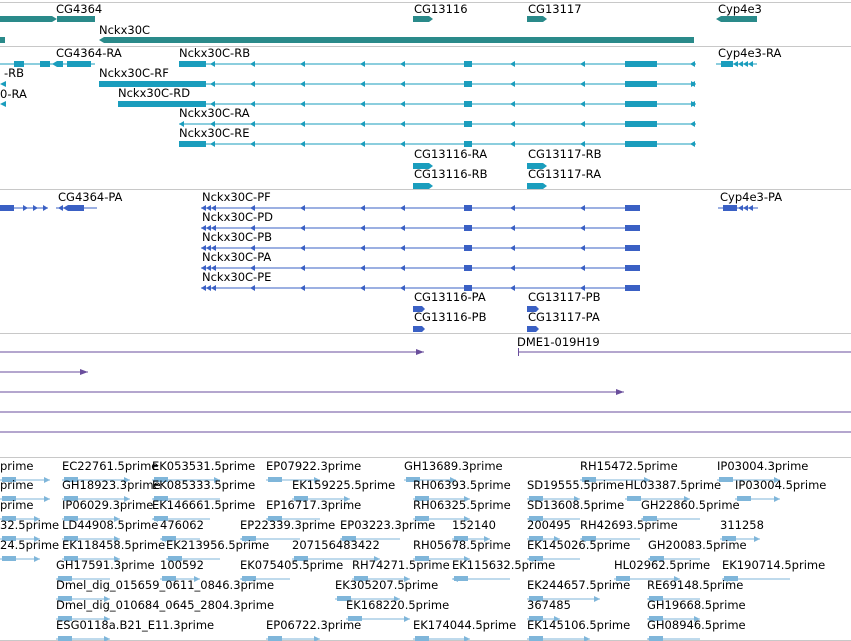  I want to click on transcript-feature: CG13117-RB, so click(564, 158).